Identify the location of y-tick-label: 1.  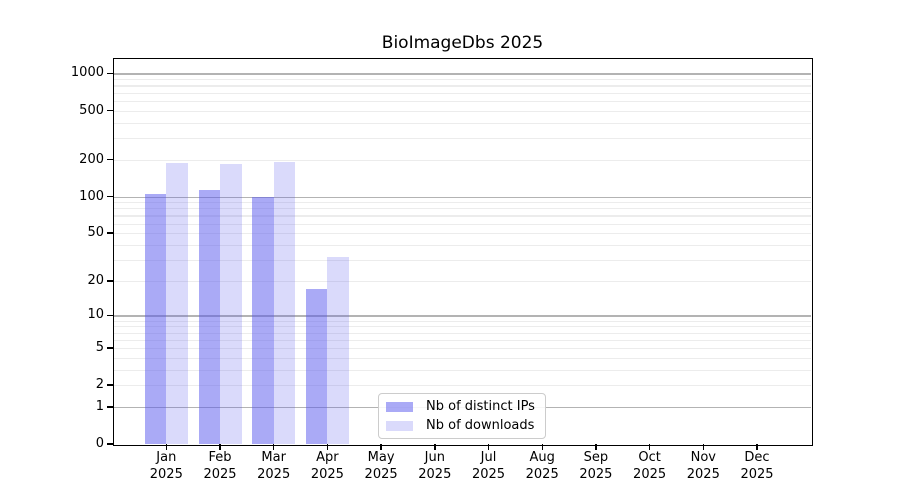
(99, 406).